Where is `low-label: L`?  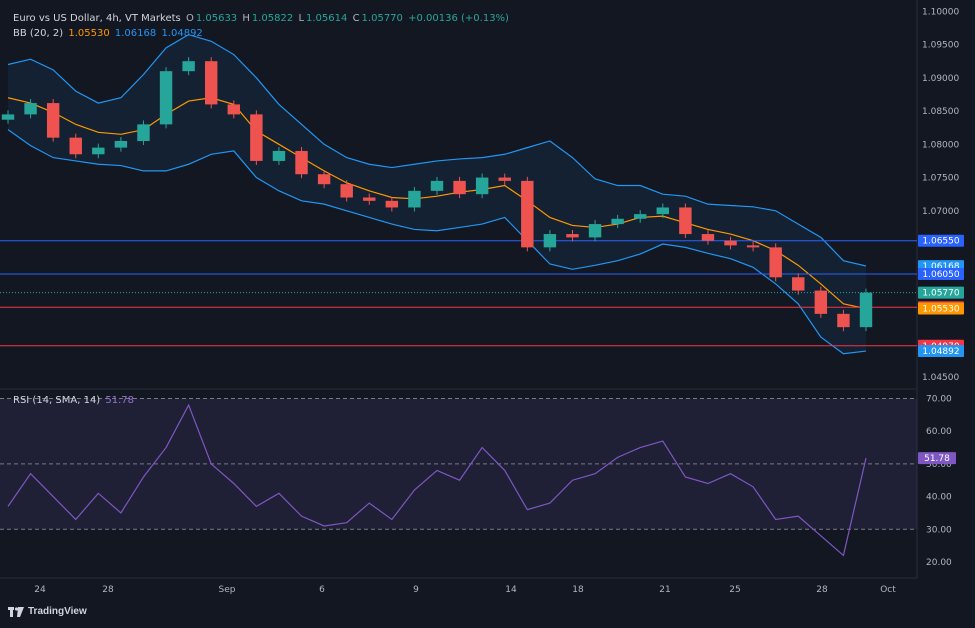 low-label: L is located at coordinates (301, 18).